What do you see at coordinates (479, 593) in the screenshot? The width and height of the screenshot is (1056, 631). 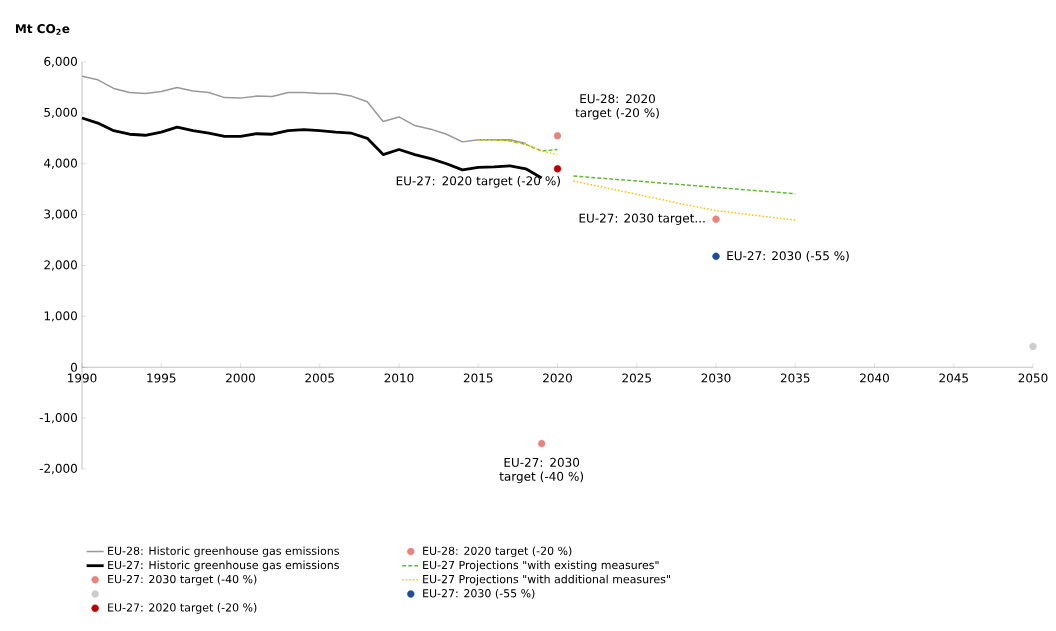 I see `legend-label: EU-27: 2030 (-55 %)` at bounding box center [479, 593].